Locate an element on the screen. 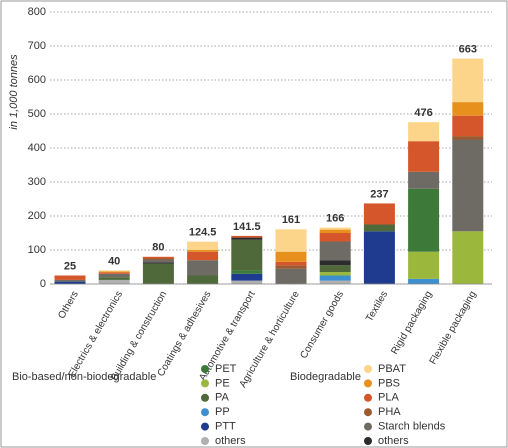 This screenshot has width=508, height=448. total-label: 161 is located at coordinates (291, 220).